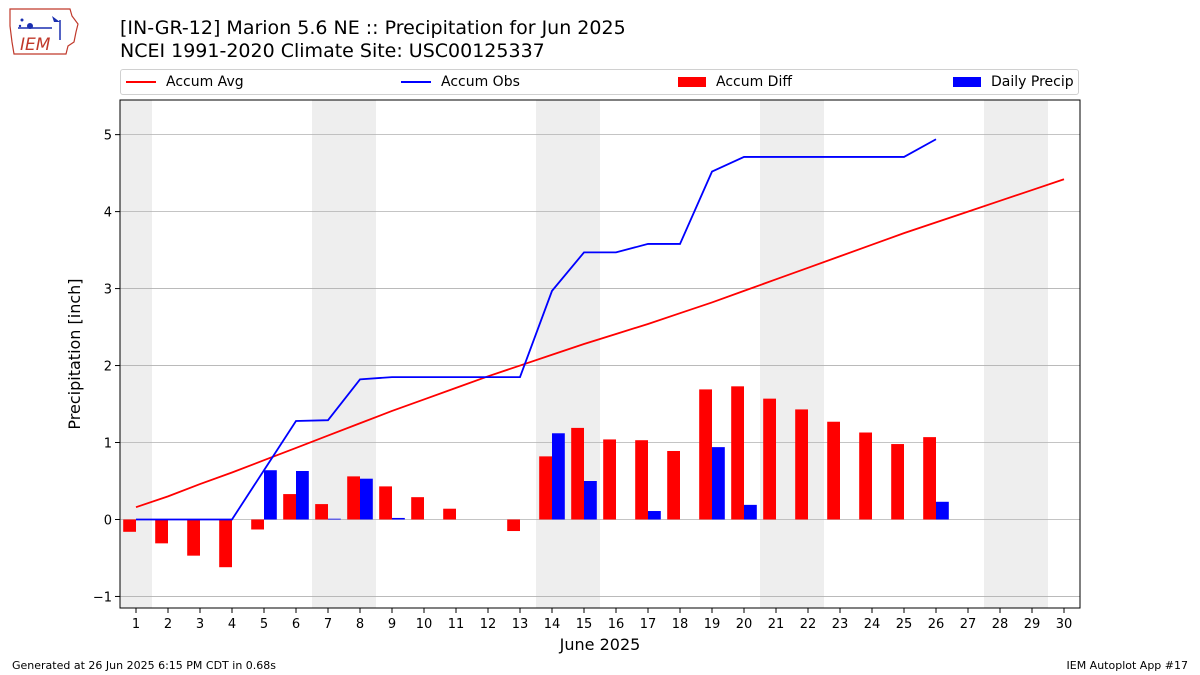 This screenshot has height=675, width=1200. I want to click on legend-label-accum-obs: Accum Obs, so click(480, 82).